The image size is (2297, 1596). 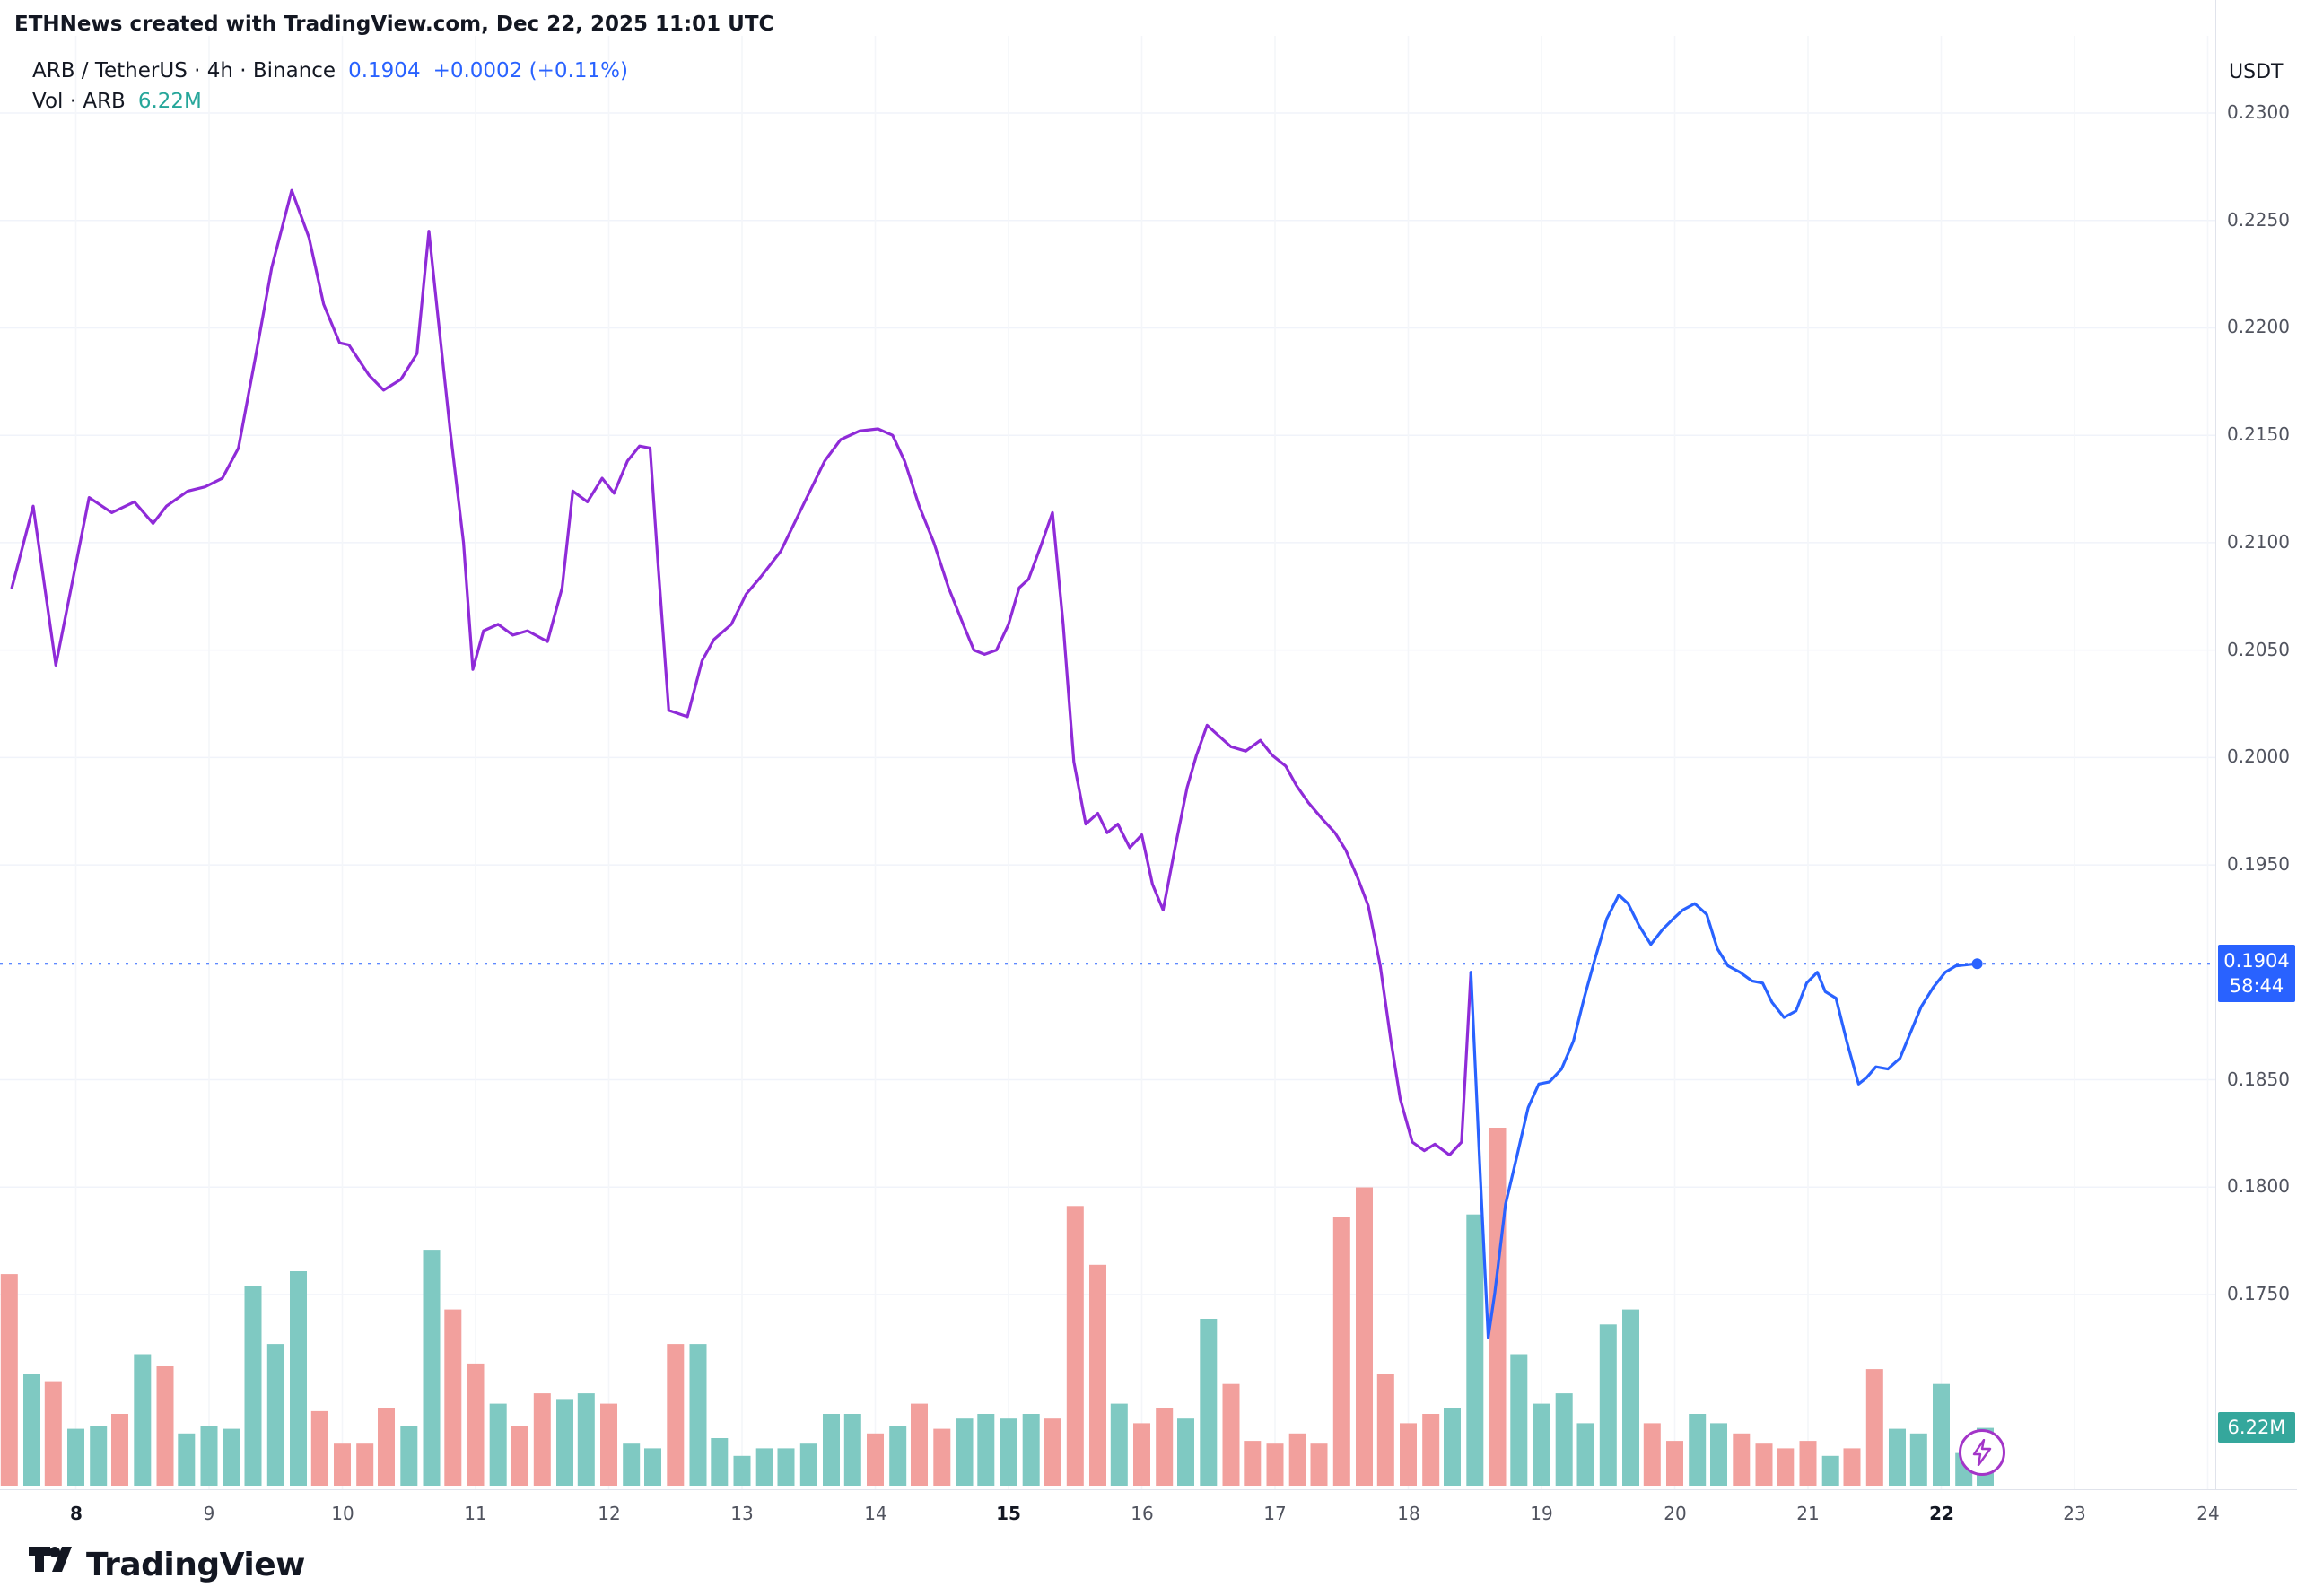 I want to click on time-tick-label: 22, so click(x=1941, y=1513).